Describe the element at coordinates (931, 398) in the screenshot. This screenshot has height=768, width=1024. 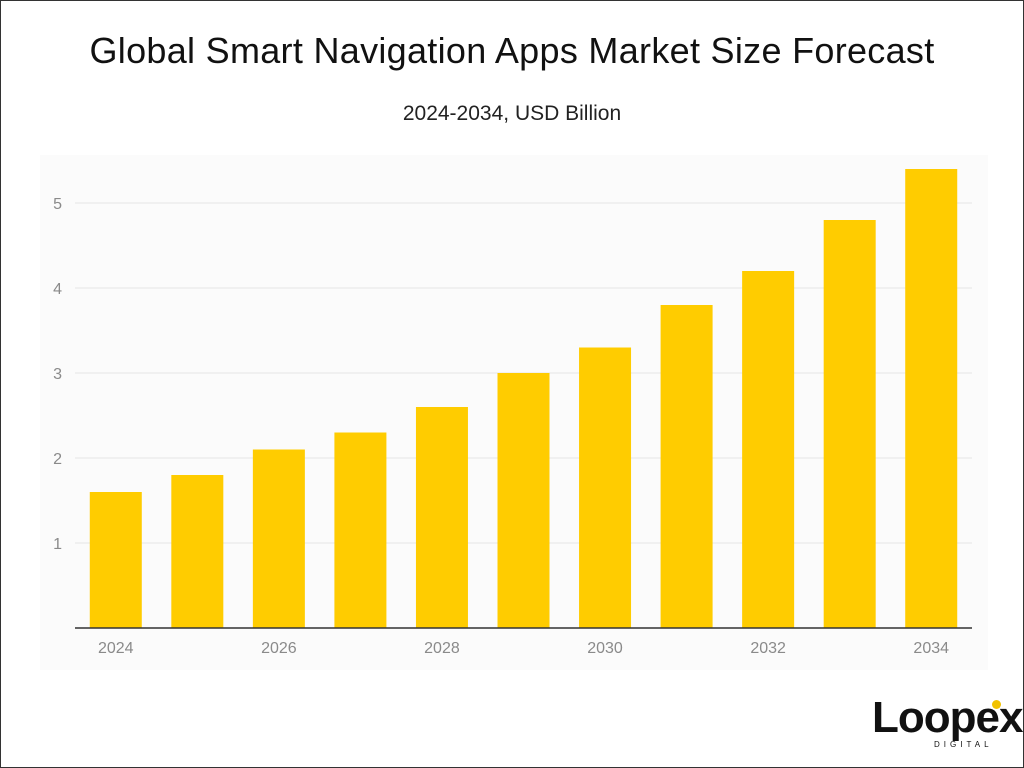
I see `bar-2034` at that location.